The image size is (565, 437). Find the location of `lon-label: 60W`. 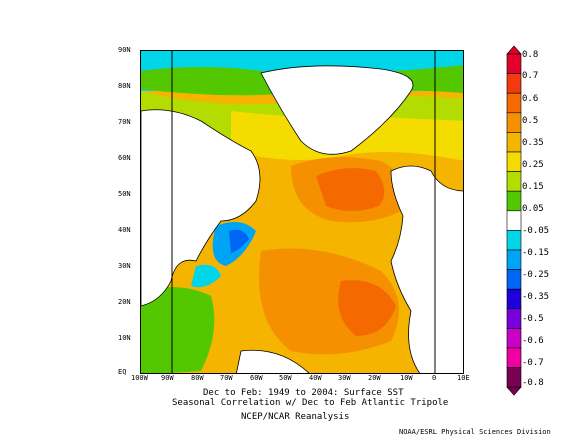

lon-label: 60W is located at coordinates (256, 378).